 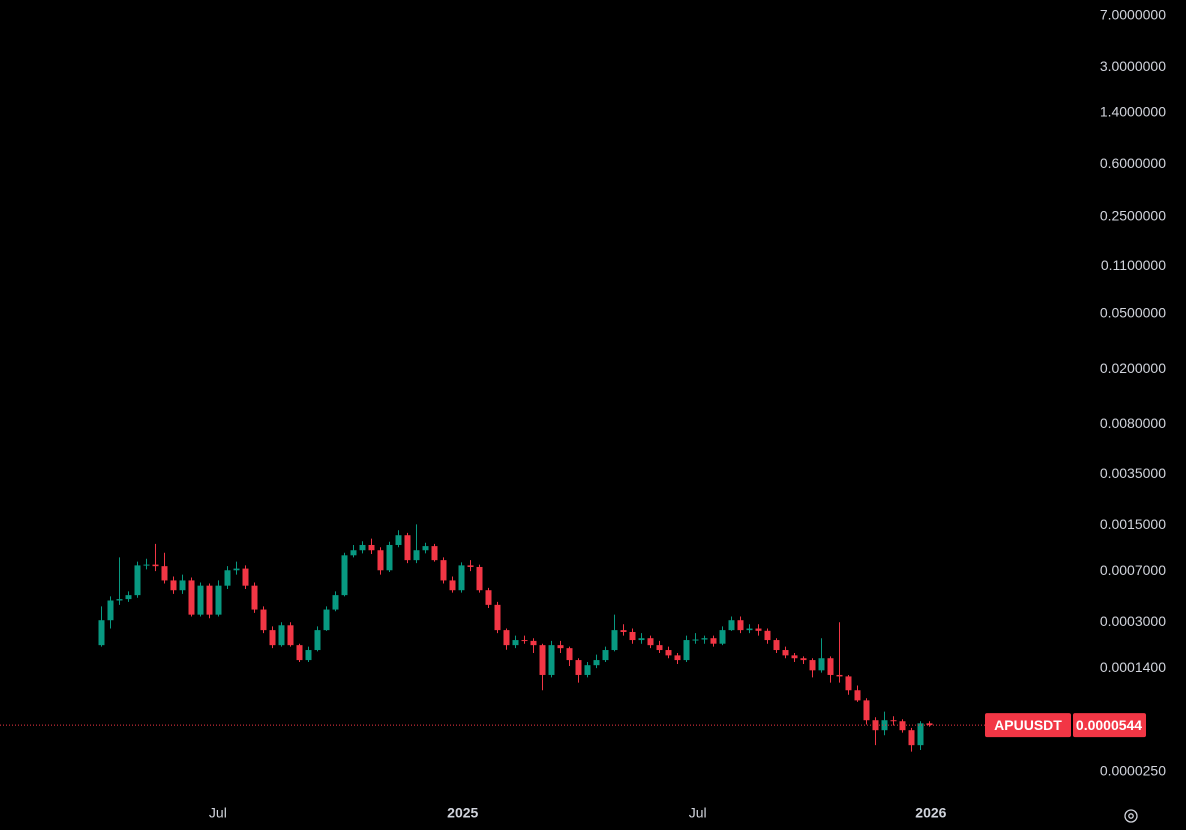 I want to click on last-price-label: 0.0000544, so click(x=1109, y=725).